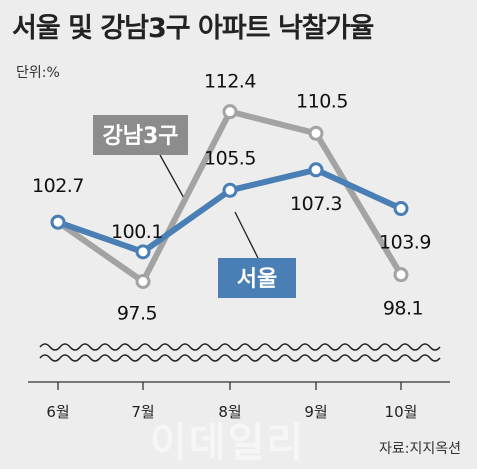 This screenshot has height=469, width=477. What do you see at coordinates (230, 82) in the screenshot?
I see `value-label: 112.4` at bounding box center [230, 82].